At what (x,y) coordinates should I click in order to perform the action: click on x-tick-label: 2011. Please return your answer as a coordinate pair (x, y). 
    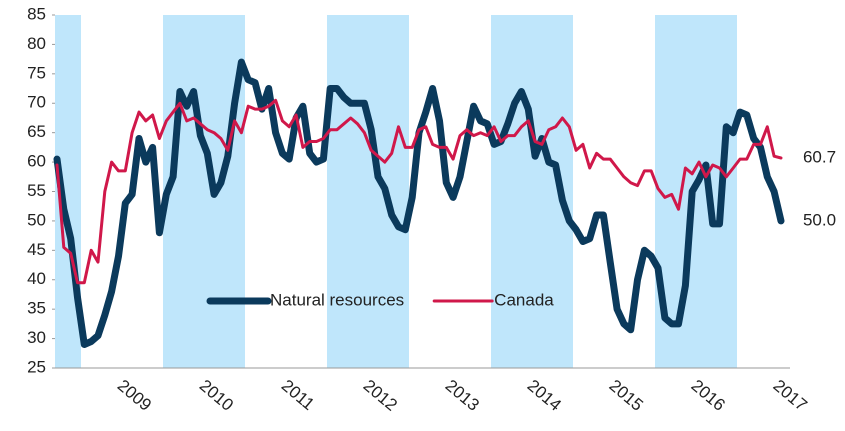
    Looking at the image, I should click on (298, 395).